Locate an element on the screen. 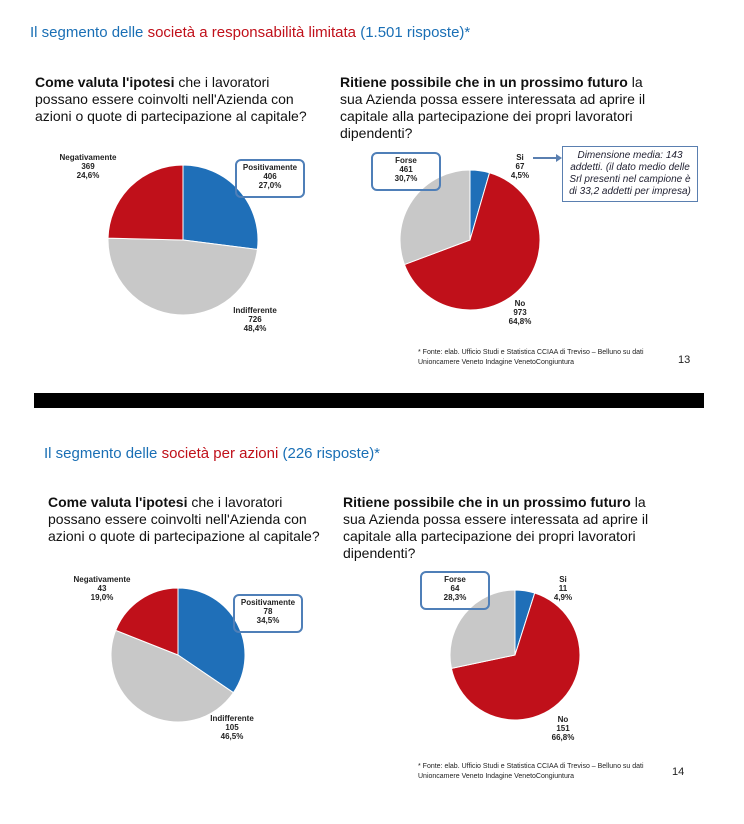 This screenshot has width=744, height=824. slice-percent: 30,7% is located at coordinates (406, 178).